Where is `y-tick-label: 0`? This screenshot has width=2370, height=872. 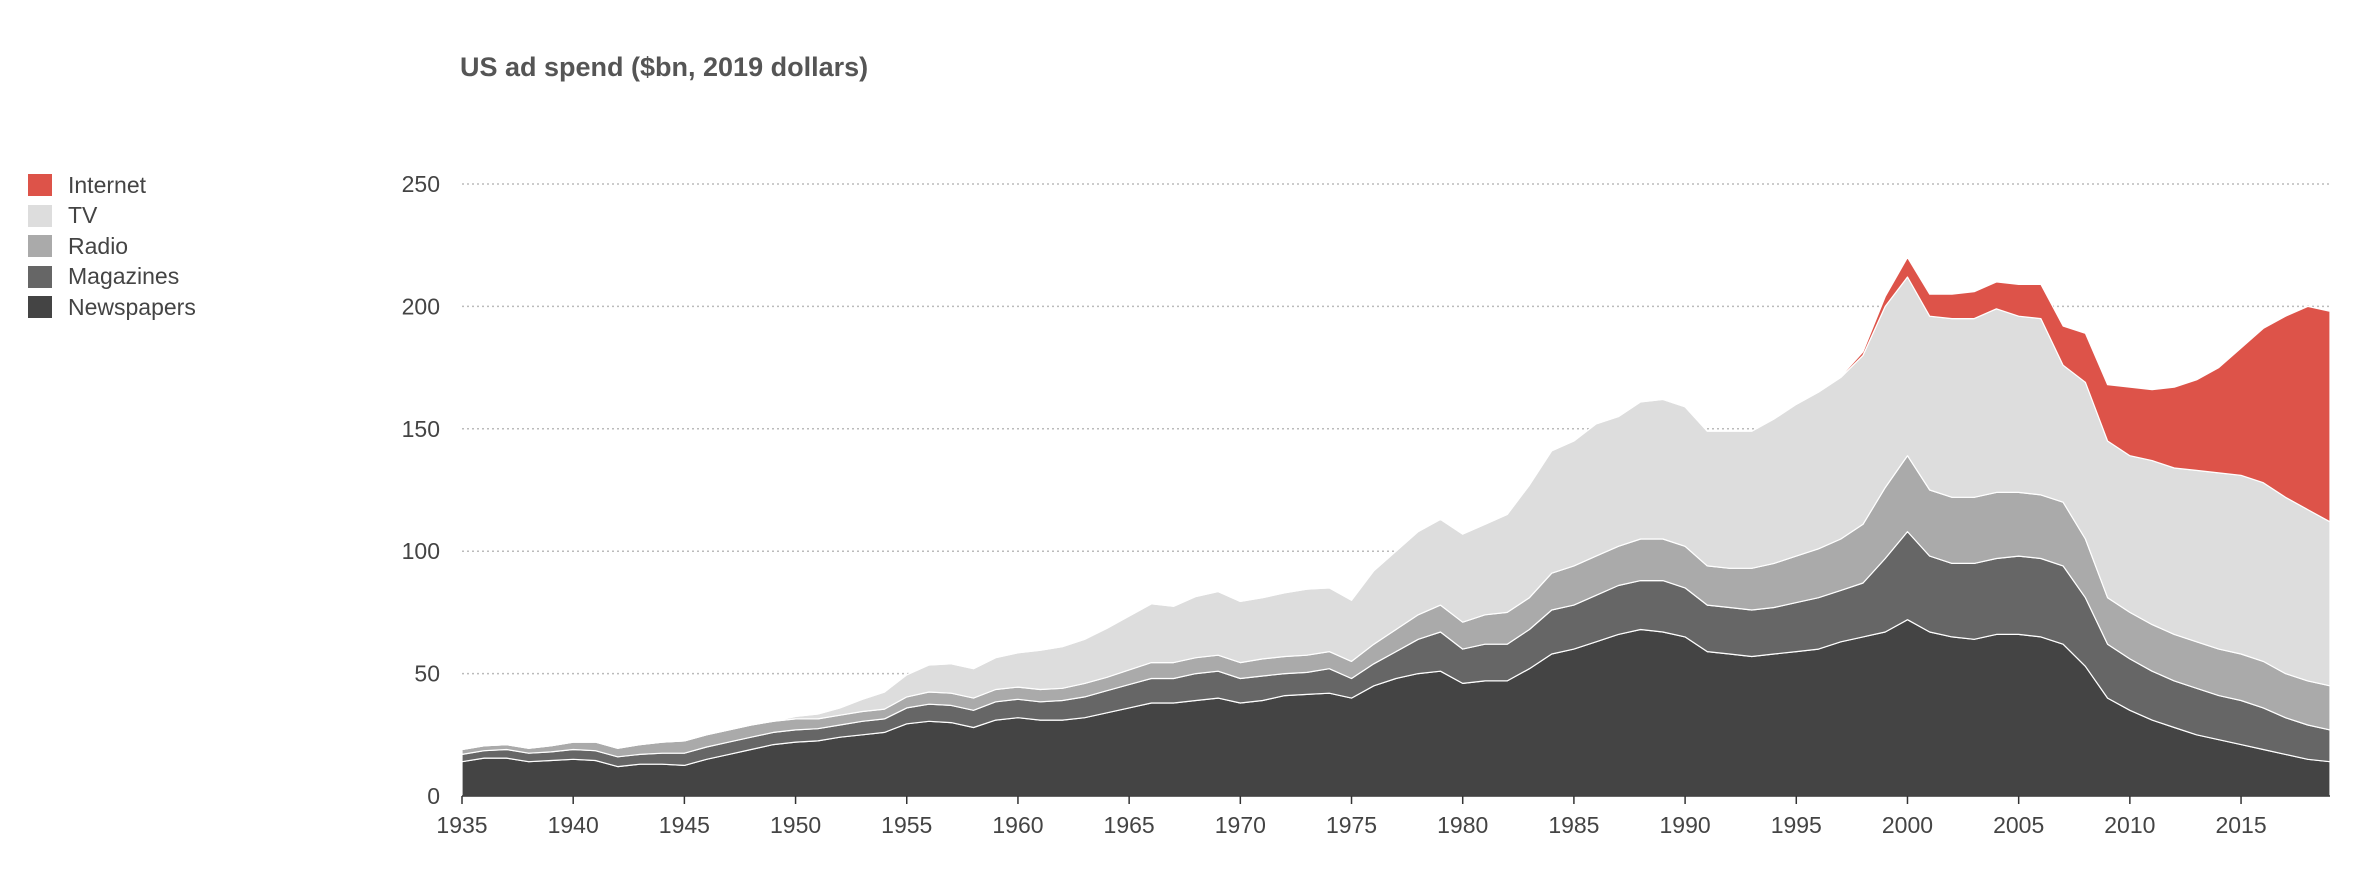
y-tick-label: 0 is located at coordinates (433, 796).